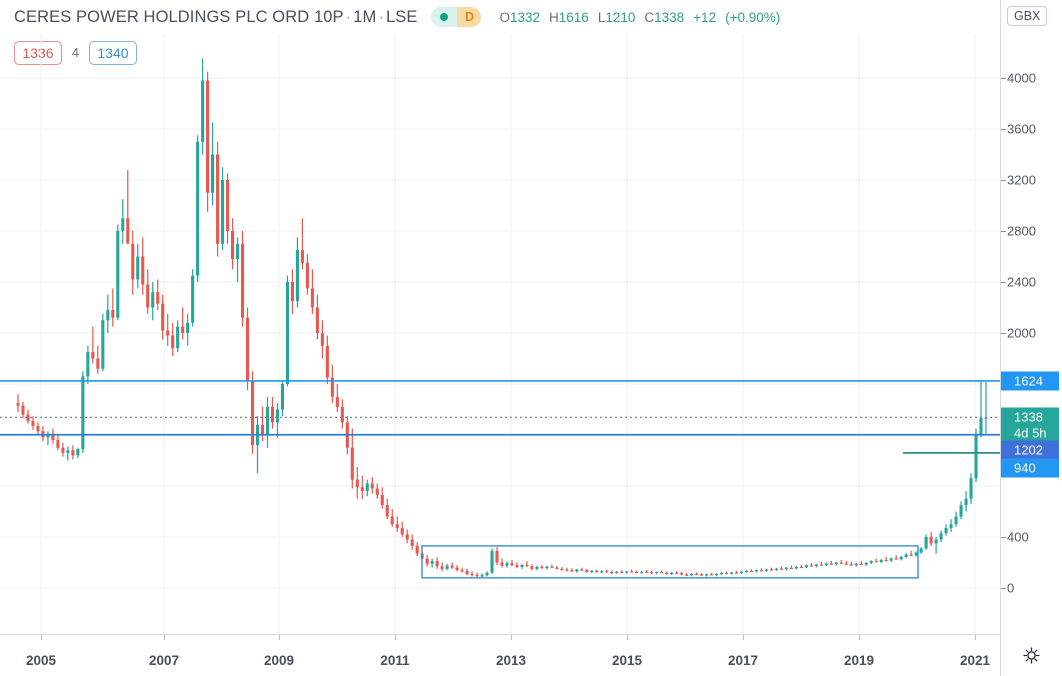  What do you see at coordinates (279, 660) in the screenshot?
I see `time-axis-label: 2009` at bounding box center [279, 660].